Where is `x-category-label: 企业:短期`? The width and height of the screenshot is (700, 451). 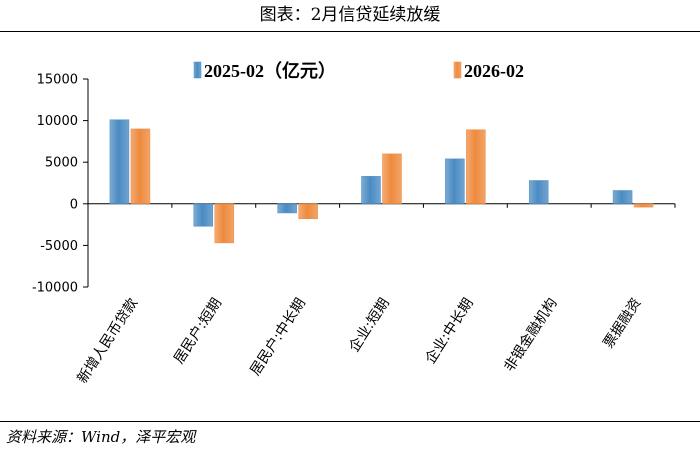 x-category-label: 企业:短期 is located at coordinates (369, 325).